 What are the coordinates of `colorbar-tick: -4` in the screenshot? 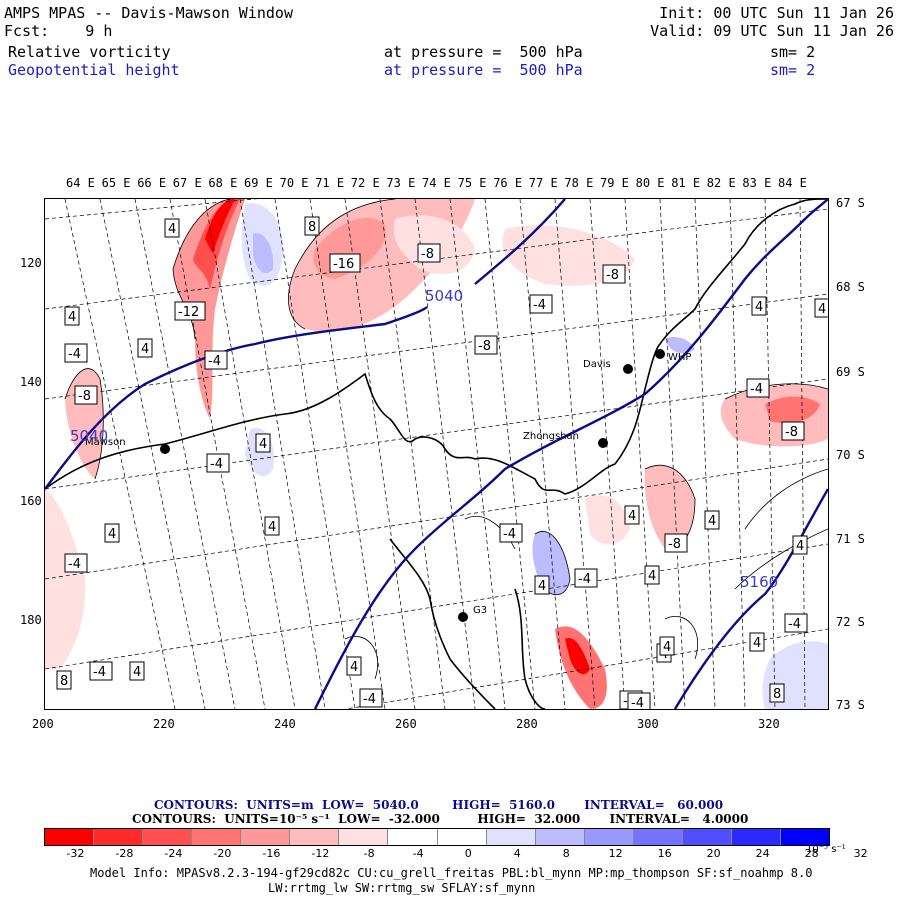 It's located at (418, 853).